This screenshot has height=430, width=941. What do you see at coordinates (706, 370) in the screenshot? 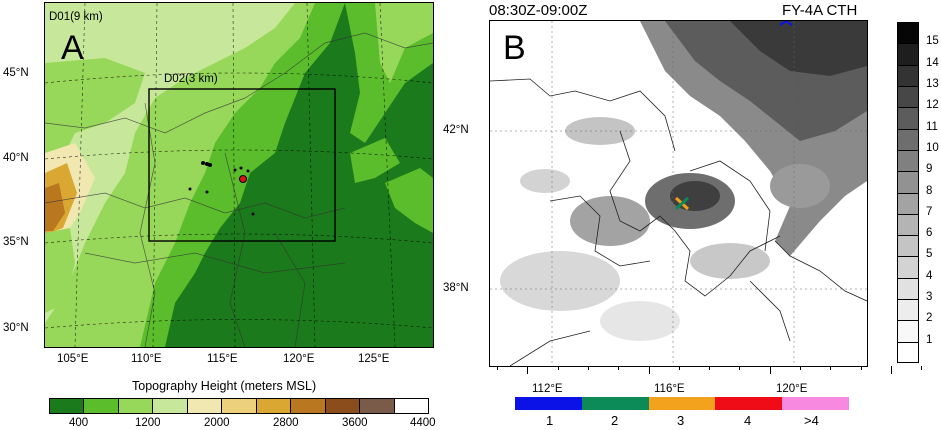
I see `panel-b-ticks` at bounding box center [706, 370].